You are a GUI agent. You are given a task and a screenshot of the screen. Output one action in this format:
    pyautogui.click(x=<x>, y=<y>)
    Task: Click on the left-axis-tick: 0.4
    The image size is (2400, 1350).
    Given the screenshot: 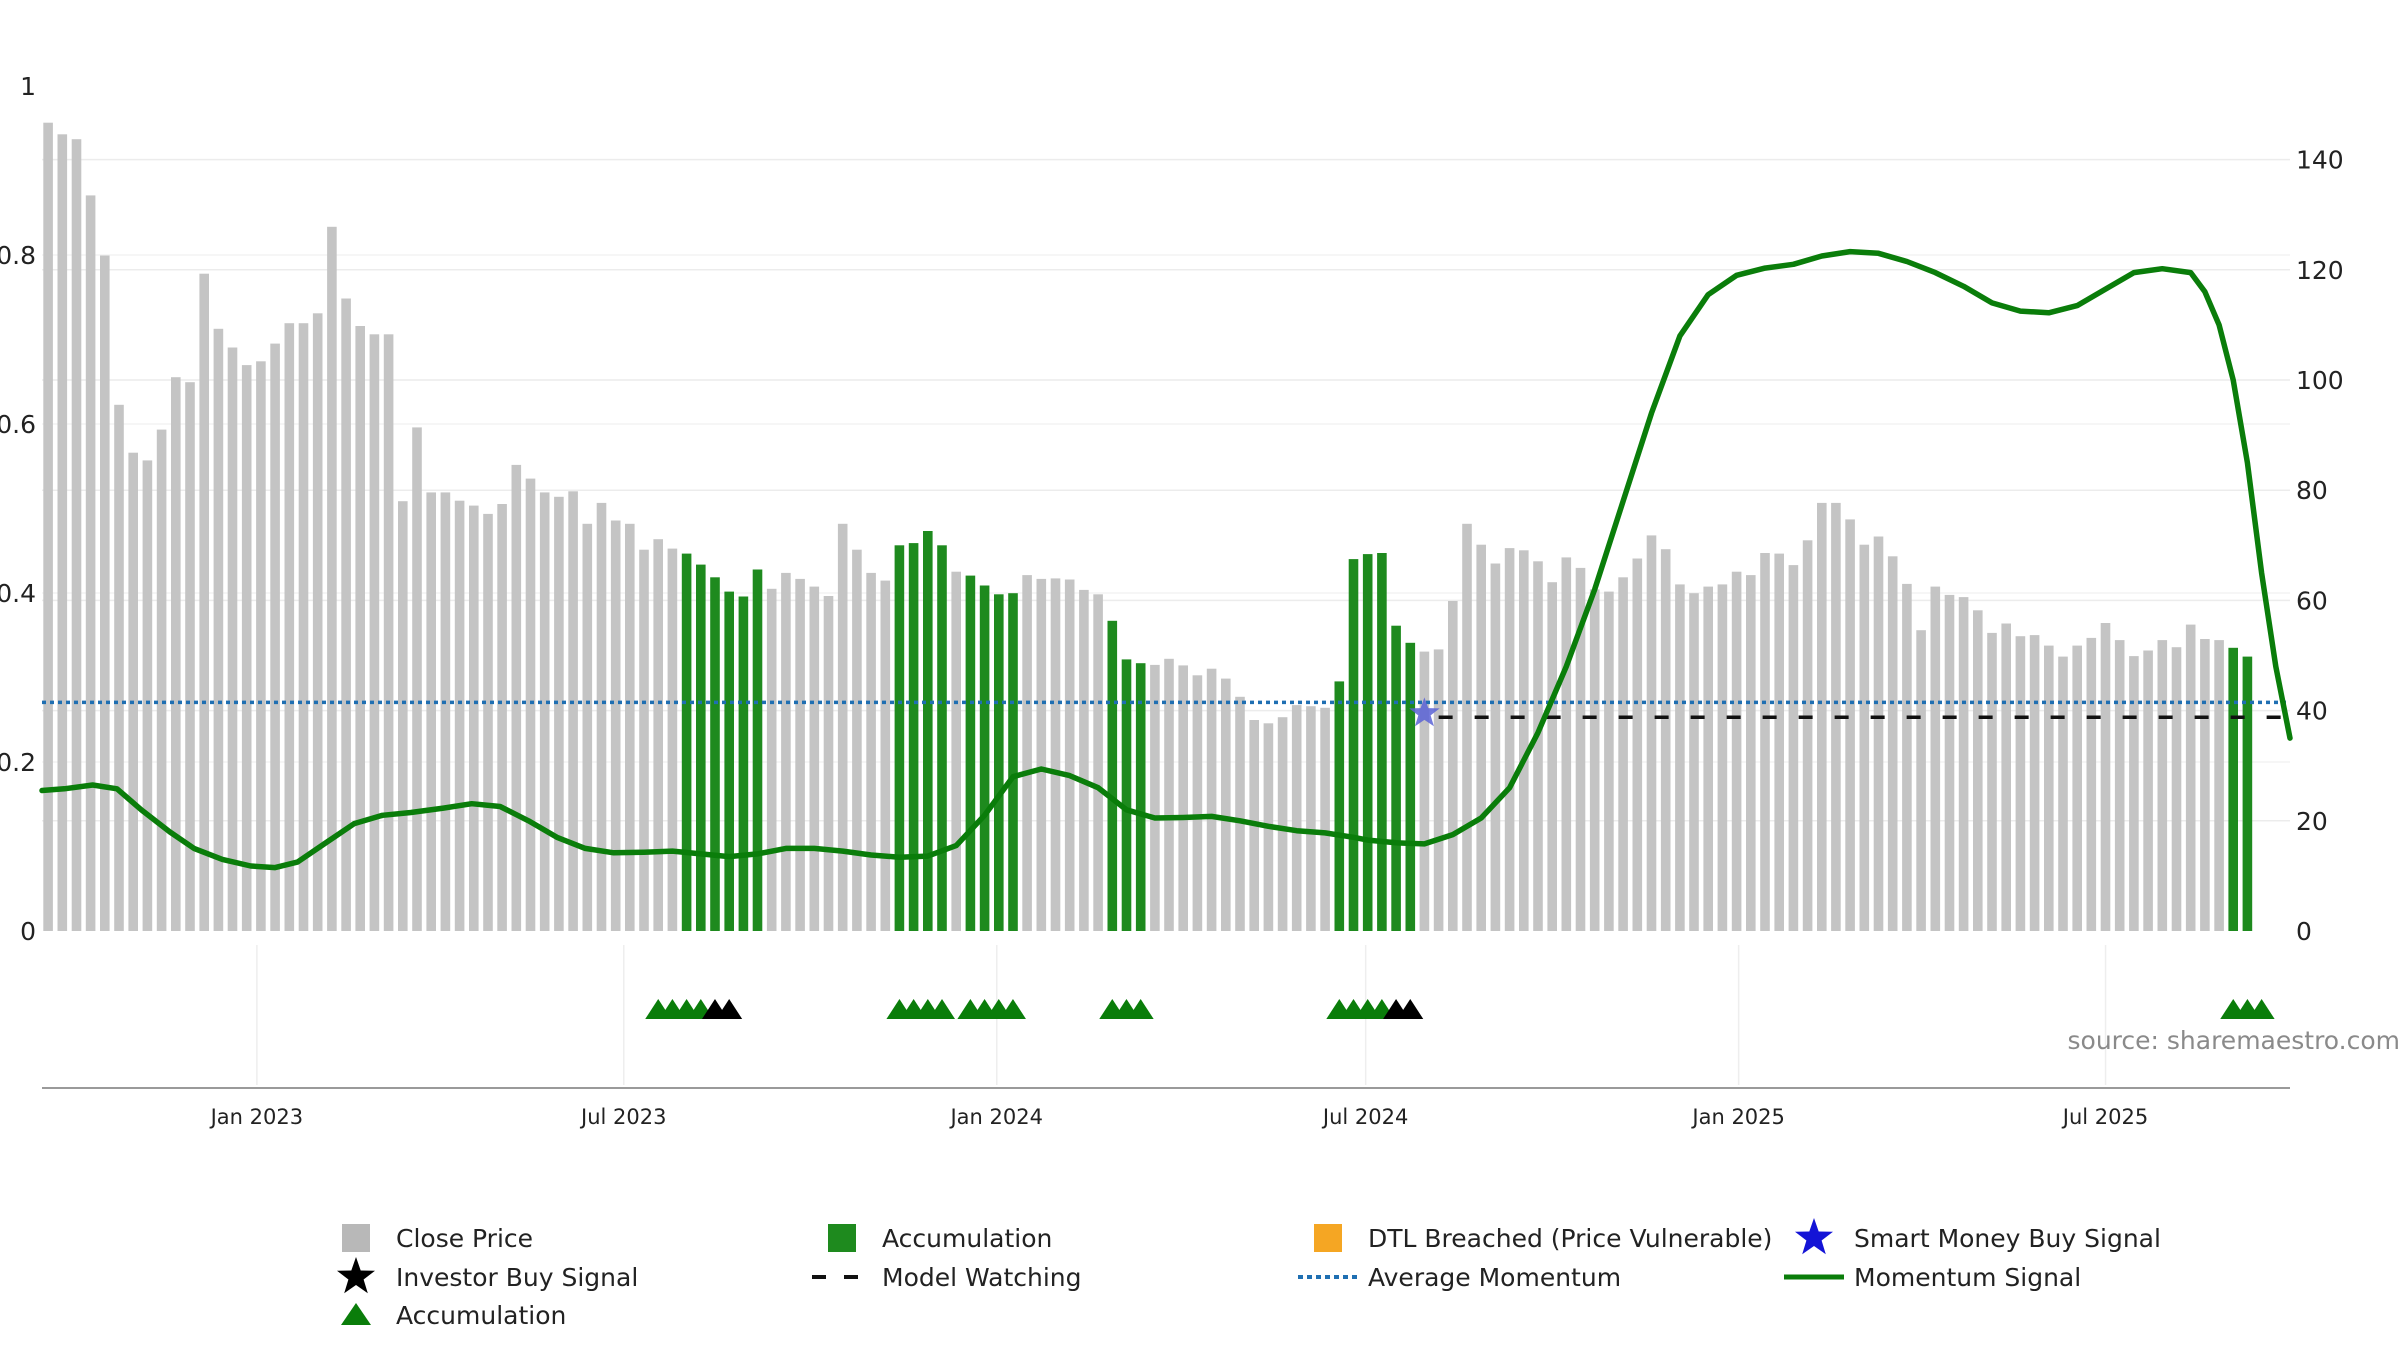 What is the action you would take?
    pyautogui.click(x=18, y=593)
    